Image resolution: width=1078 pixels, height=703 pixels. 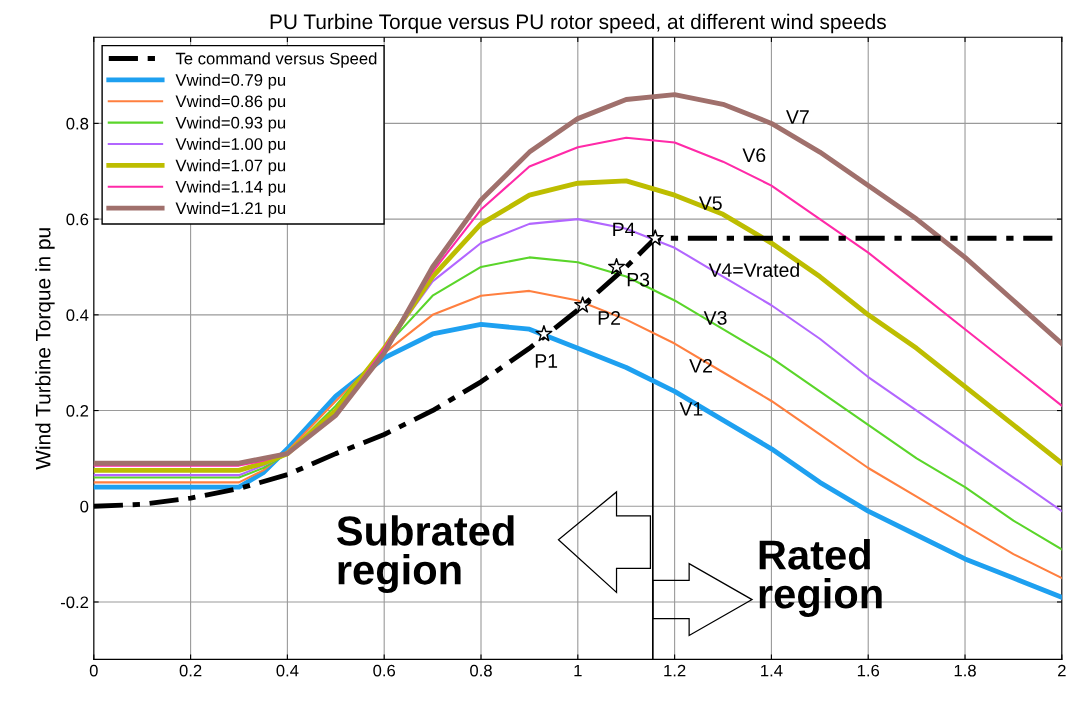 What do you see at coordinates (77, 410) in the screenshot?
I see `y-tick-label: 0.2` at bounding box center [77, 410].